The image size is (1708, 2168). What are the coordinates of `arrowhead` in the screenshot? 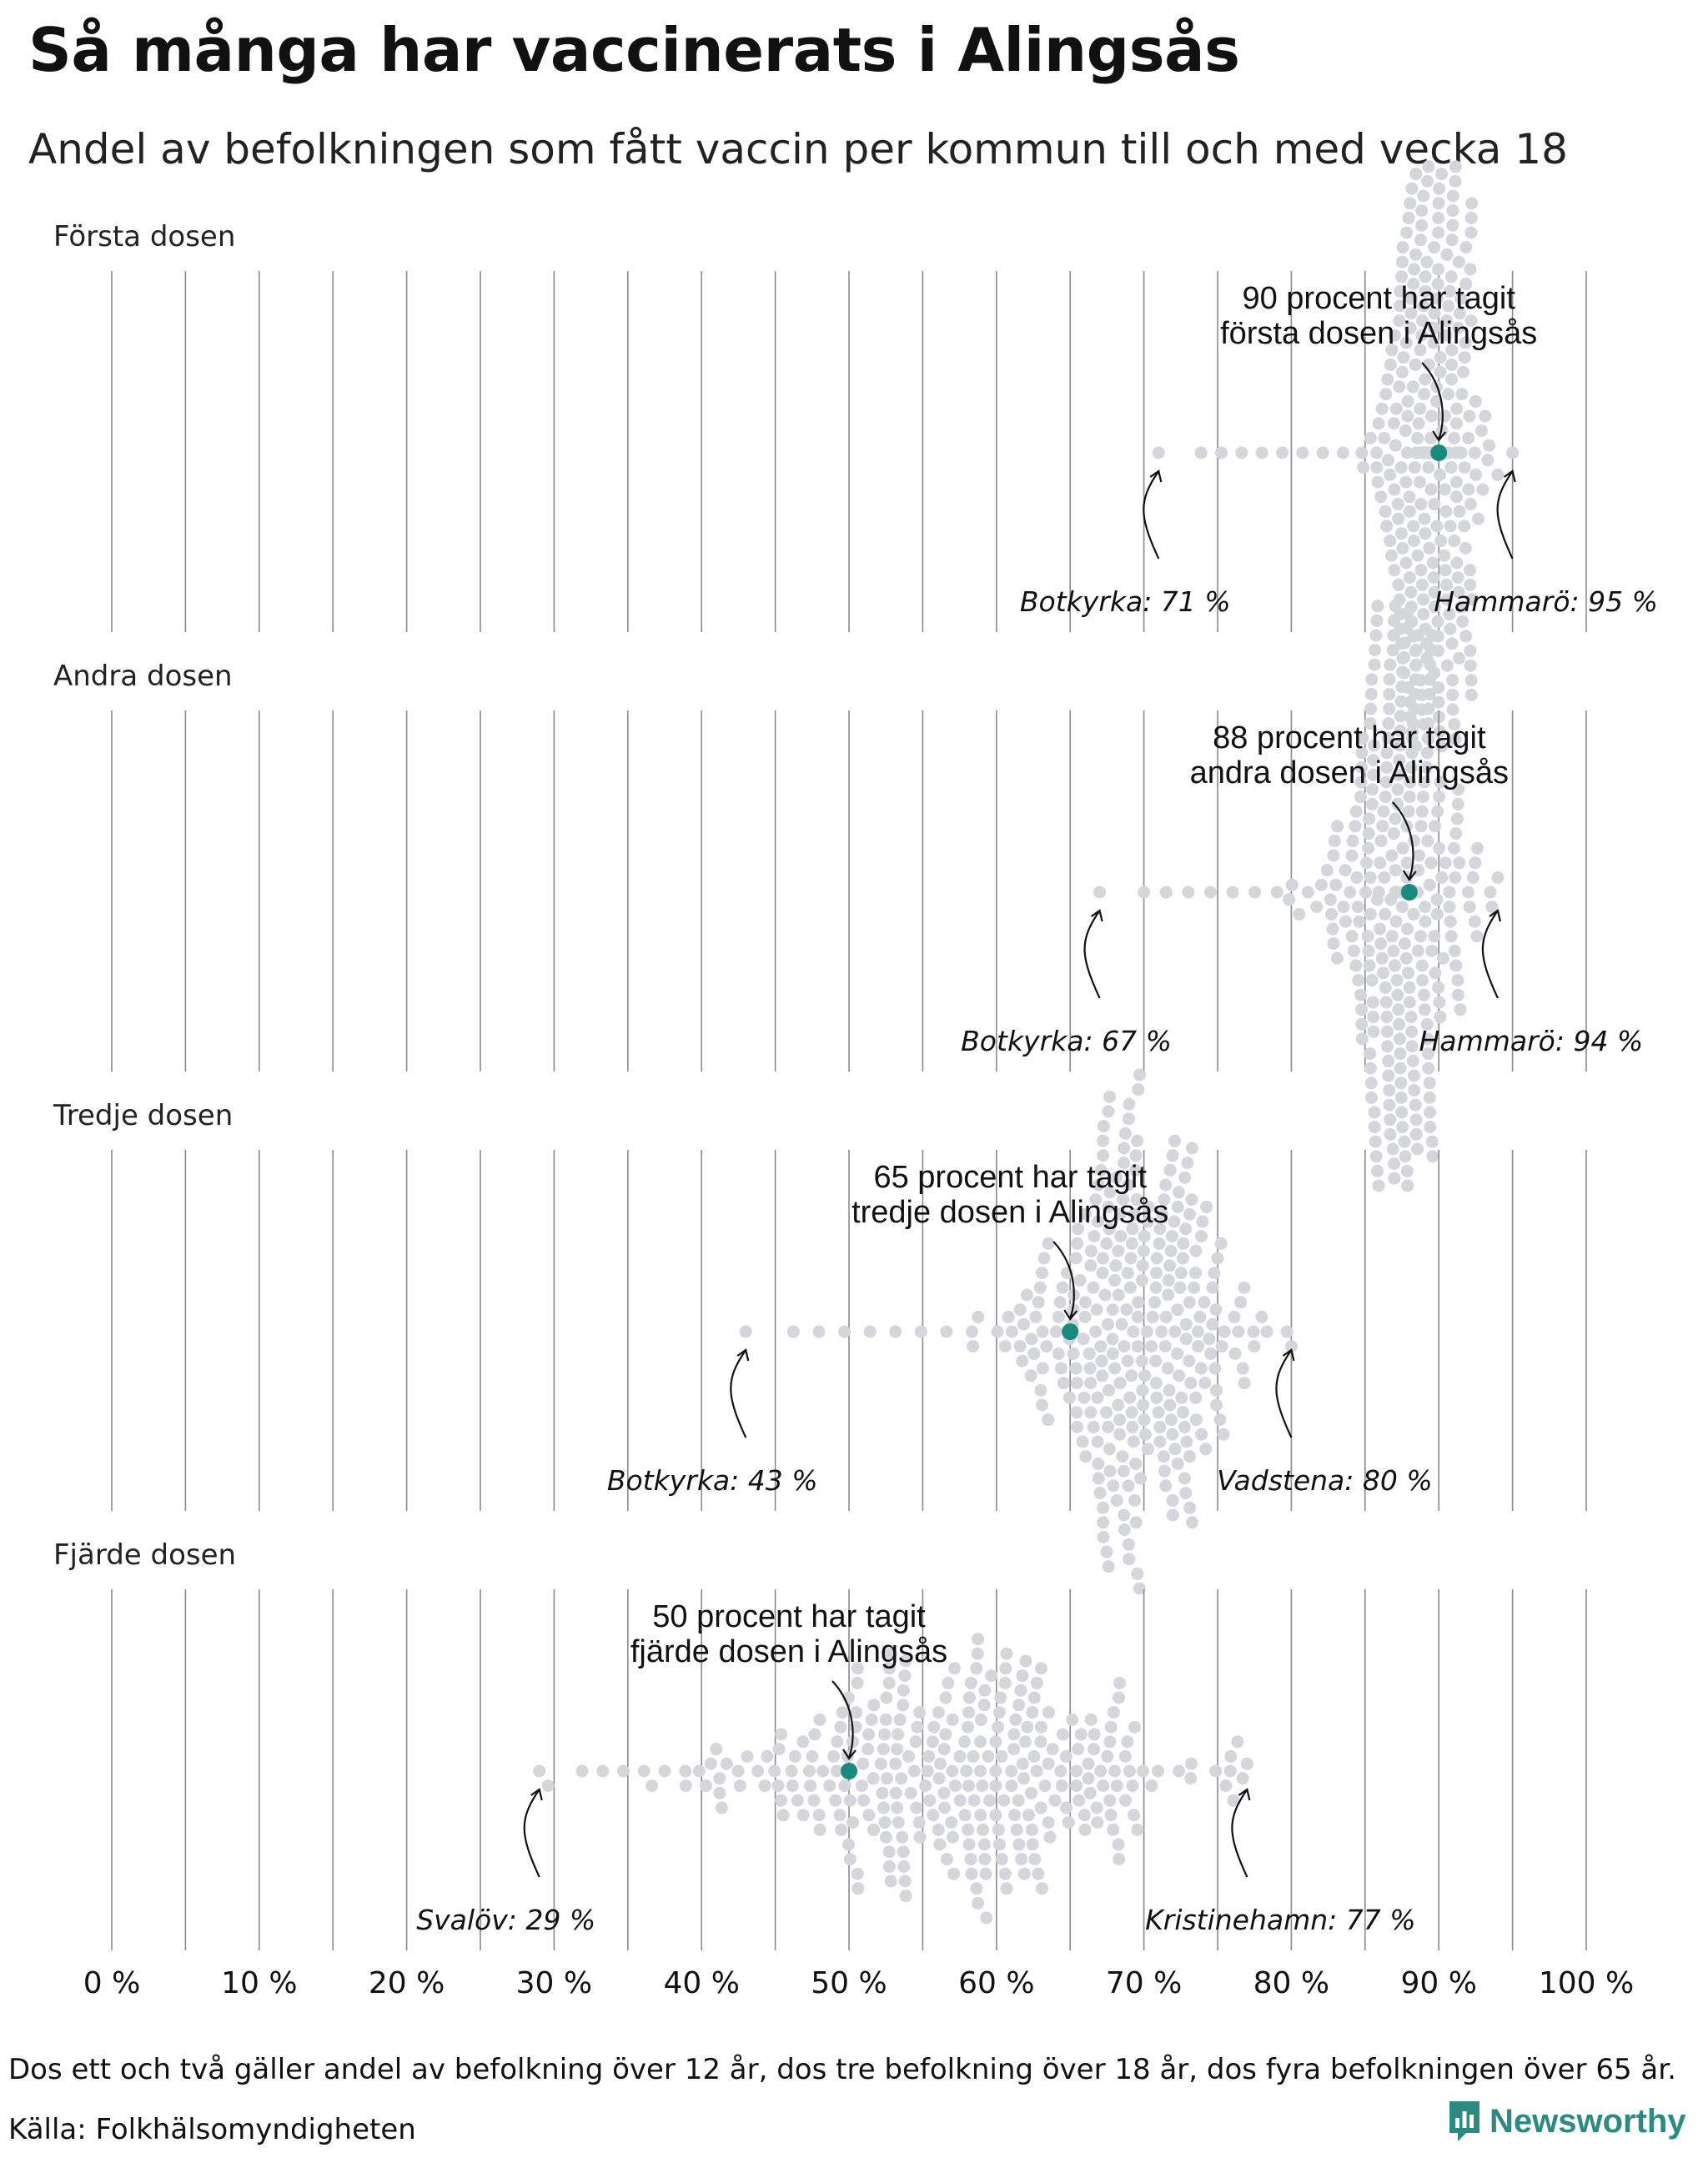 It's located at (743, 1355).